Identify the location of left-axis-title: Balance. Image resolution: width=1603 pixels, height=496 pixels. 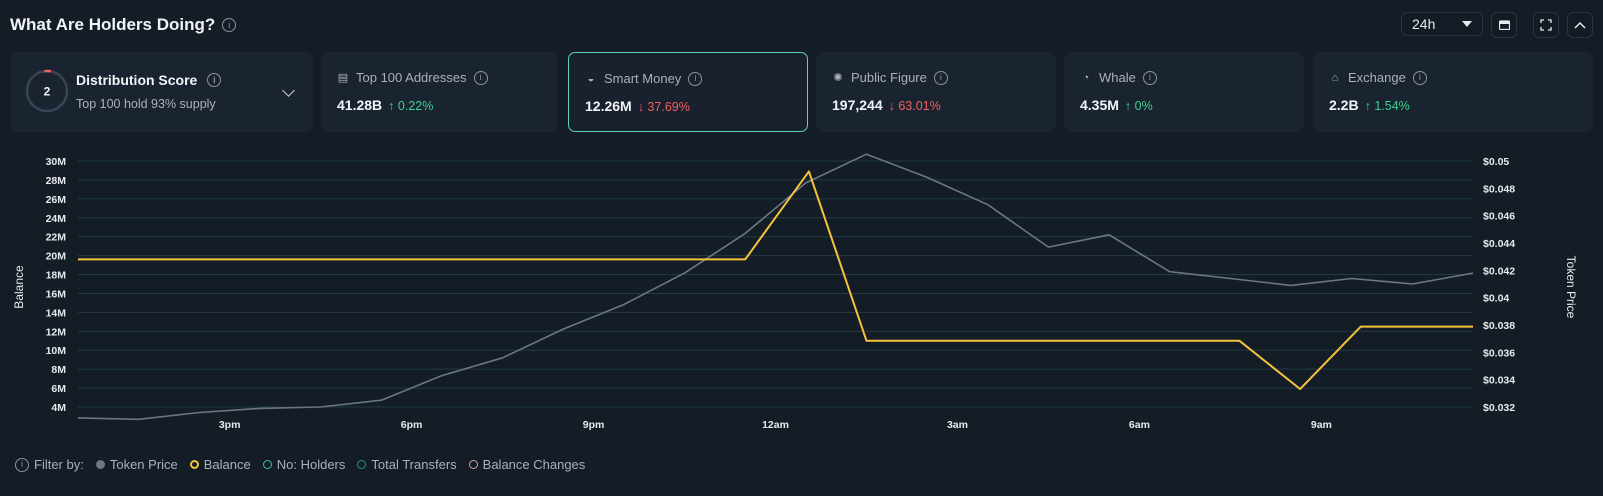
(19, 287).